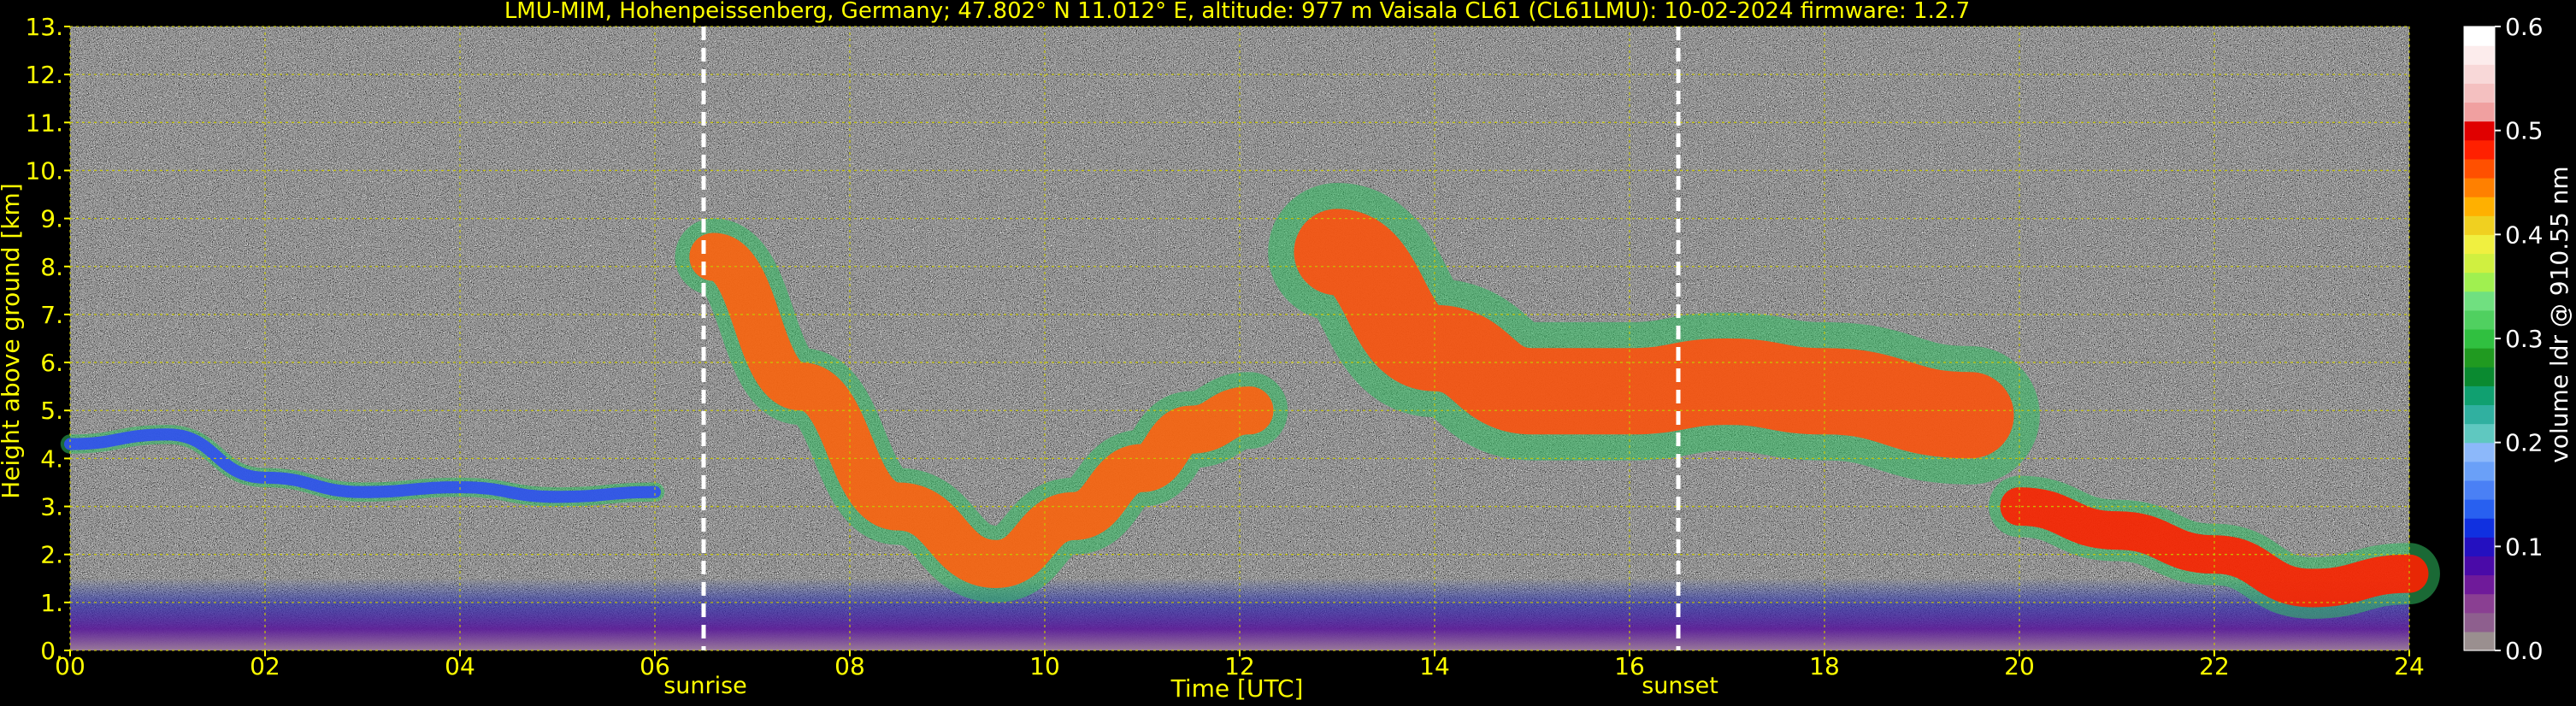 The image size is (2576, 706). What do you see at coordinates (47, 339) in the screenshot?
I see `y-axis-ticks: 0. 1. 2. 3. 4. 5. 6. 7. 8. 9. 10. 11. 12. 13.` at bounding box center [47, 339].